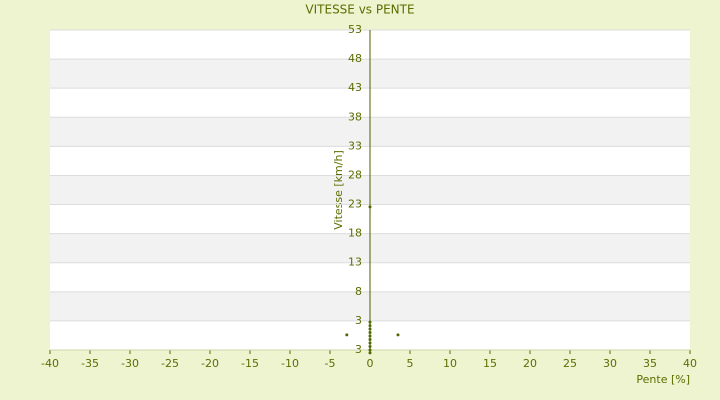  Describe the element at coordinates (410, 363) in the screenshot. I see `x-tick-label: 5` at that location.